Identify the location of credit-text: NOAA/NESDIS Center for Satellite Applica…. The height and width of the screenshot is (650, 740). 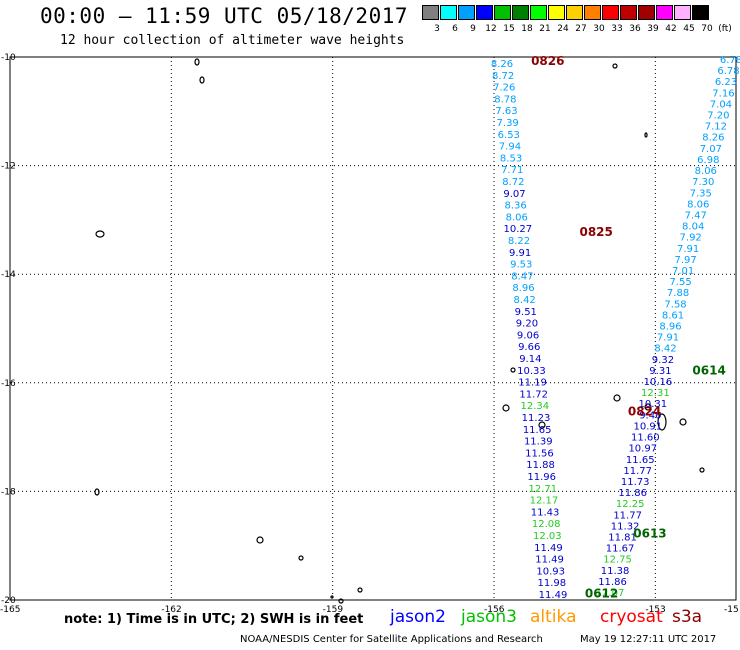
(391, 639).